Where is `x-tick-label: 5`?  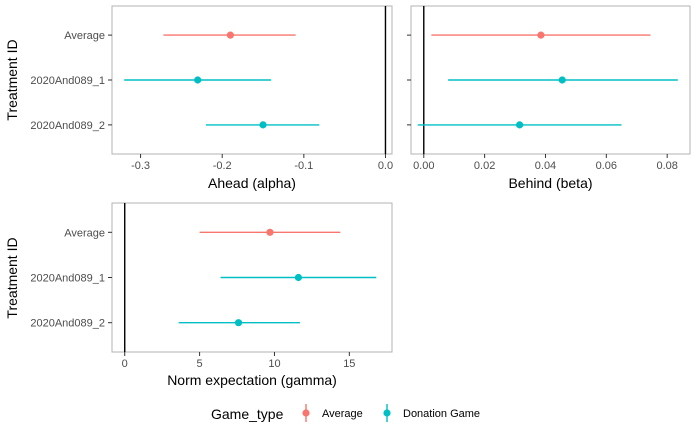 x-tick-label: 5 is located at coordinates (200, 364).